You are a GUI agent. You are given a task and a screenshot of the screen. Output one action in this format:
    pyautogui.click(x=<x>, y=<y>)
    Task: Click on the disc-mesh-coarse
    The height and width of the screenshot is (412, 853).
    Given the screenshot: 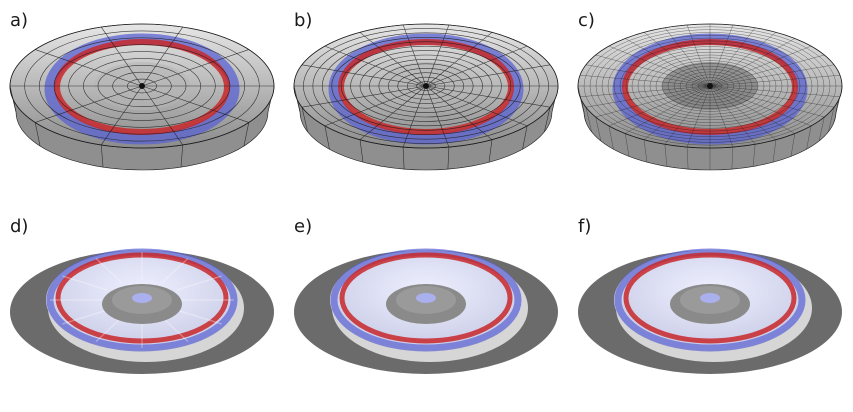 What is the action you would take?
    pyautogui.click(x=142, y=97)
    